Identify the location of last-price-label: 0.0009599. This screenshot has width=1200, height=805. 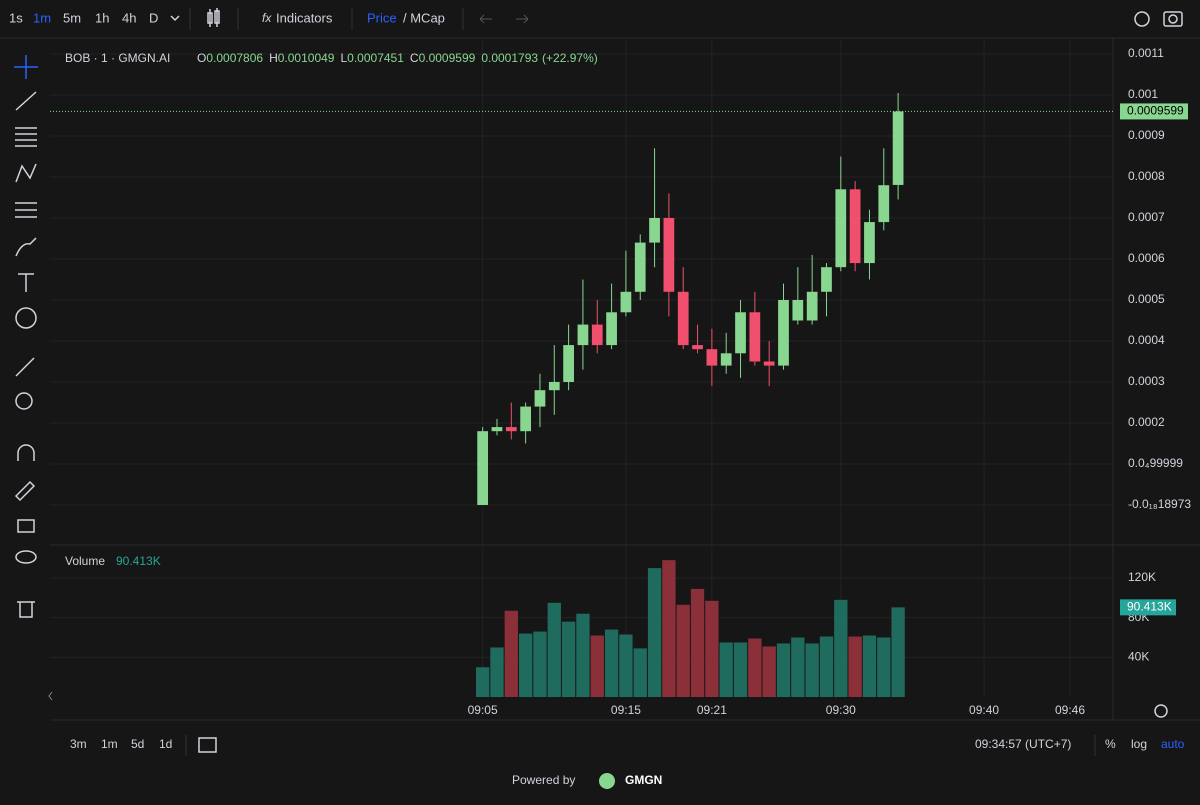
(1155, 111).